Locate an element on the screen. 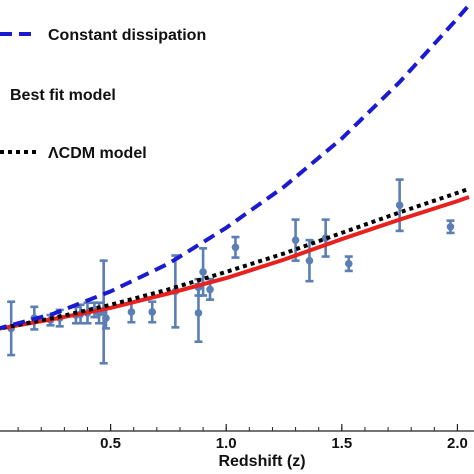  x-tick-label: 1.0 is located at coordinates (226, 443).